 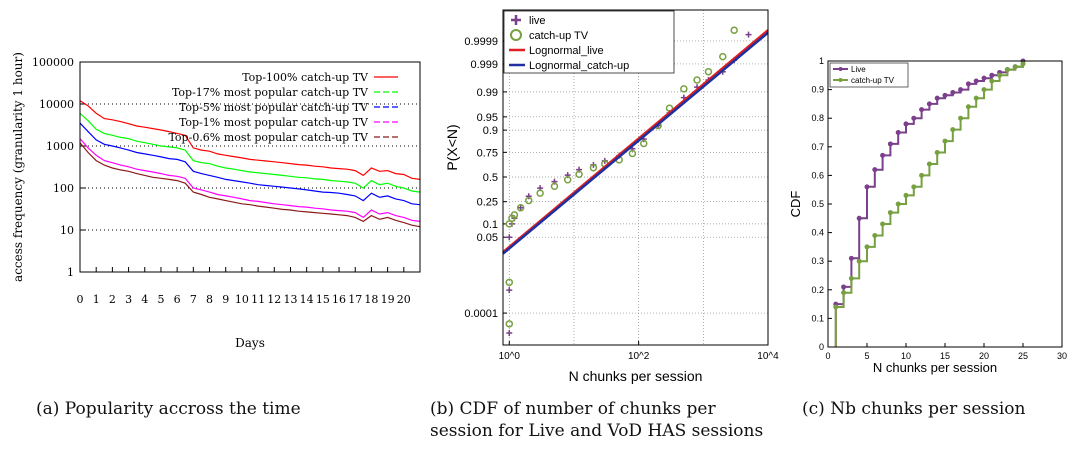 I want to click on ytick-label-b: 0.75, so click(x=487, y=153).